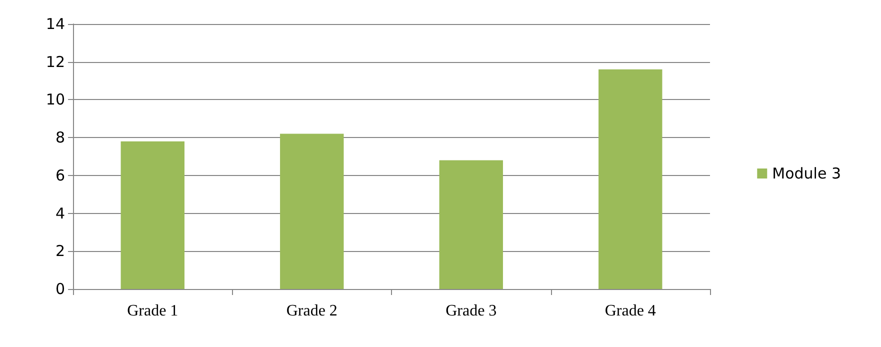 The image size is (881, 347). I want to click on legend-label: Module 3, so click(807, 173).